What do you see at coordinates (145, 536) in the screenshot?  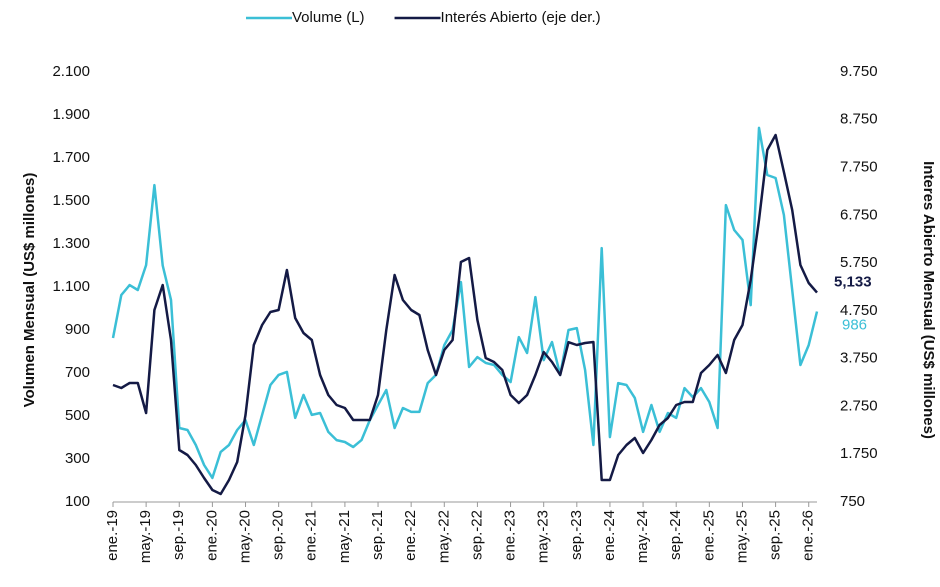 I see `x-tick-label: may.-19` at bounding box center [145, 536].